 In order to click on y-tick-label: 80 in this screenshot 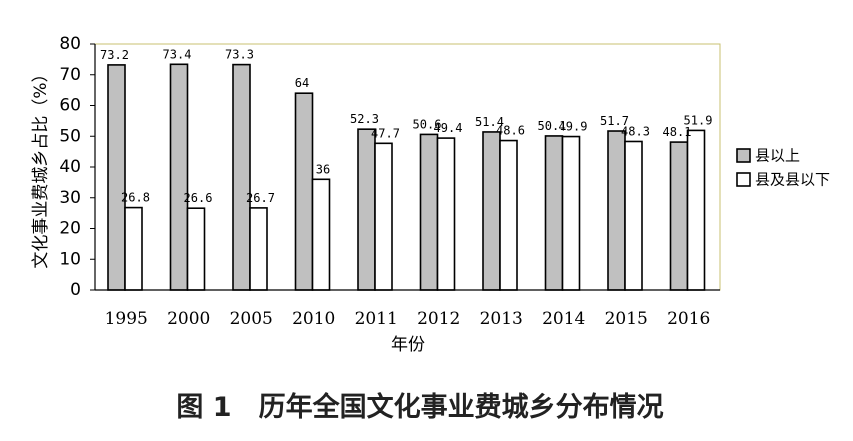, I will do `click(70, 44)`.